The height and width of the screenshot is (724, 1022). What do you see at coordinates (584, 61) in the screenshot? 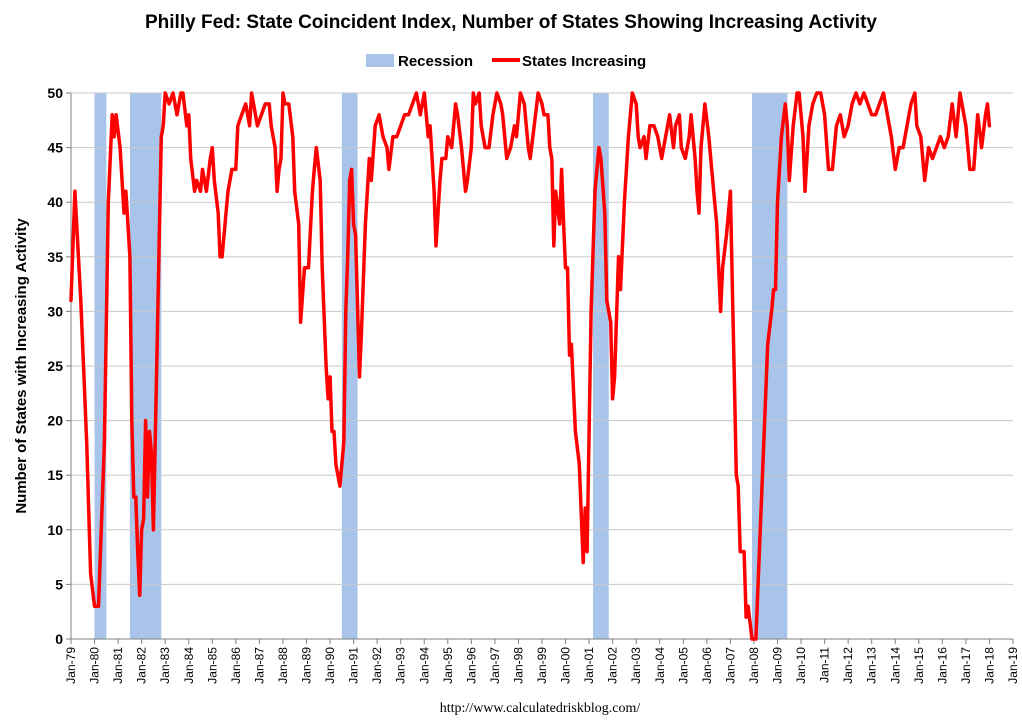
I see `legend-label-states-increasing: States Increasing` at bounding box center [584, 61].